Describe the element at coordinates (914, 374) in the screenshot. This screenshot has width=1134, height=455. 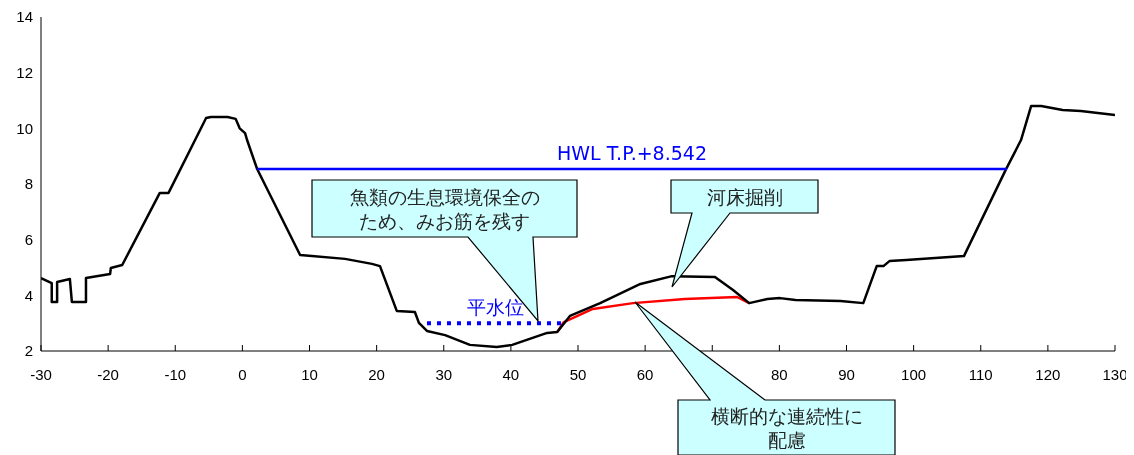
I see `x-tick-label: 100` at that location.